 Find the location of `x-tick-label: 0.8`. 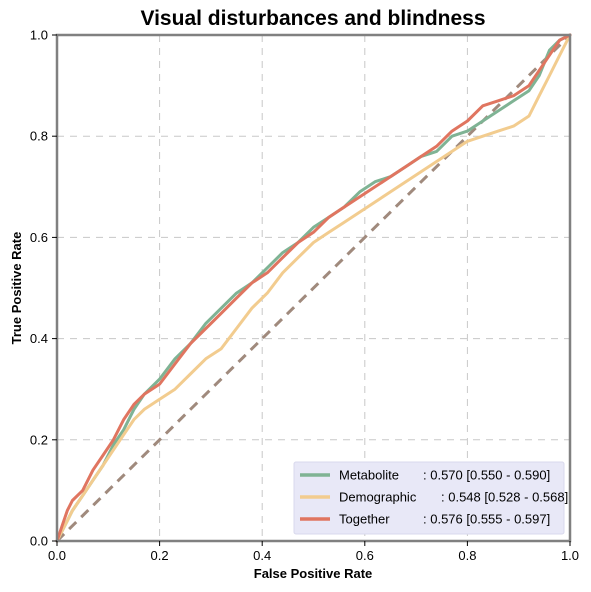

x-tick-label: 0.8 is located at coordinates (467, 555).